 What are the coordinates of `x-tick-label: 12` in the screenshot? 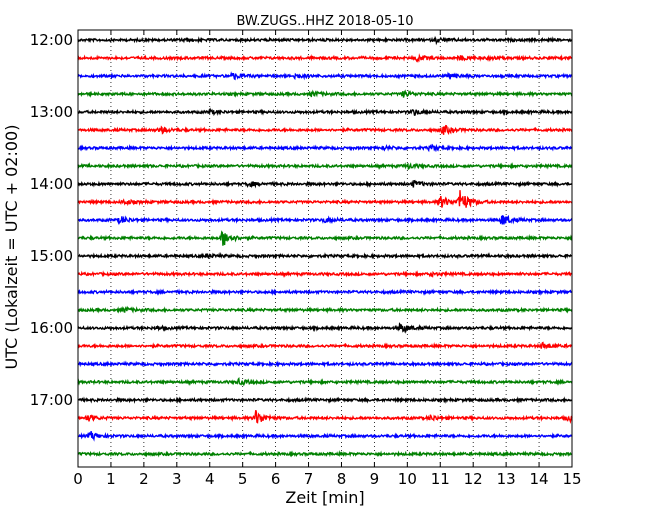 It's located at (473, 479).